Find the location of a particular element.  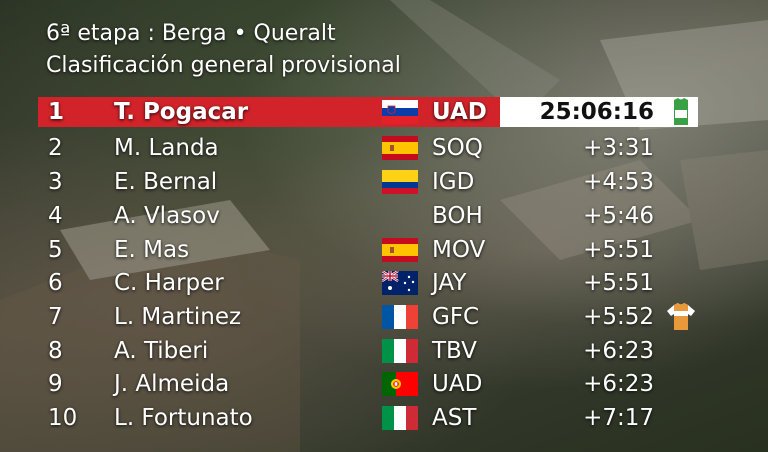

rider-name: A. Vlasov is located at coordinates (167, 216).